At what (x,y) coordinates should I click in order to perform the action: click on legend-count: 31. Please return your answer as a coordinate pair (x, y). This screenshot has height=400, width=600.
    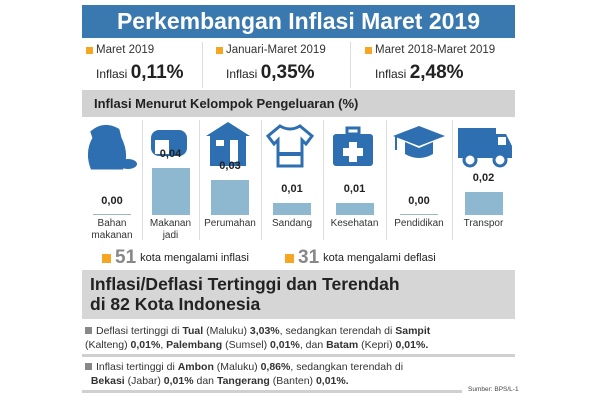
    Looking at the image, I should click on (309, 257).